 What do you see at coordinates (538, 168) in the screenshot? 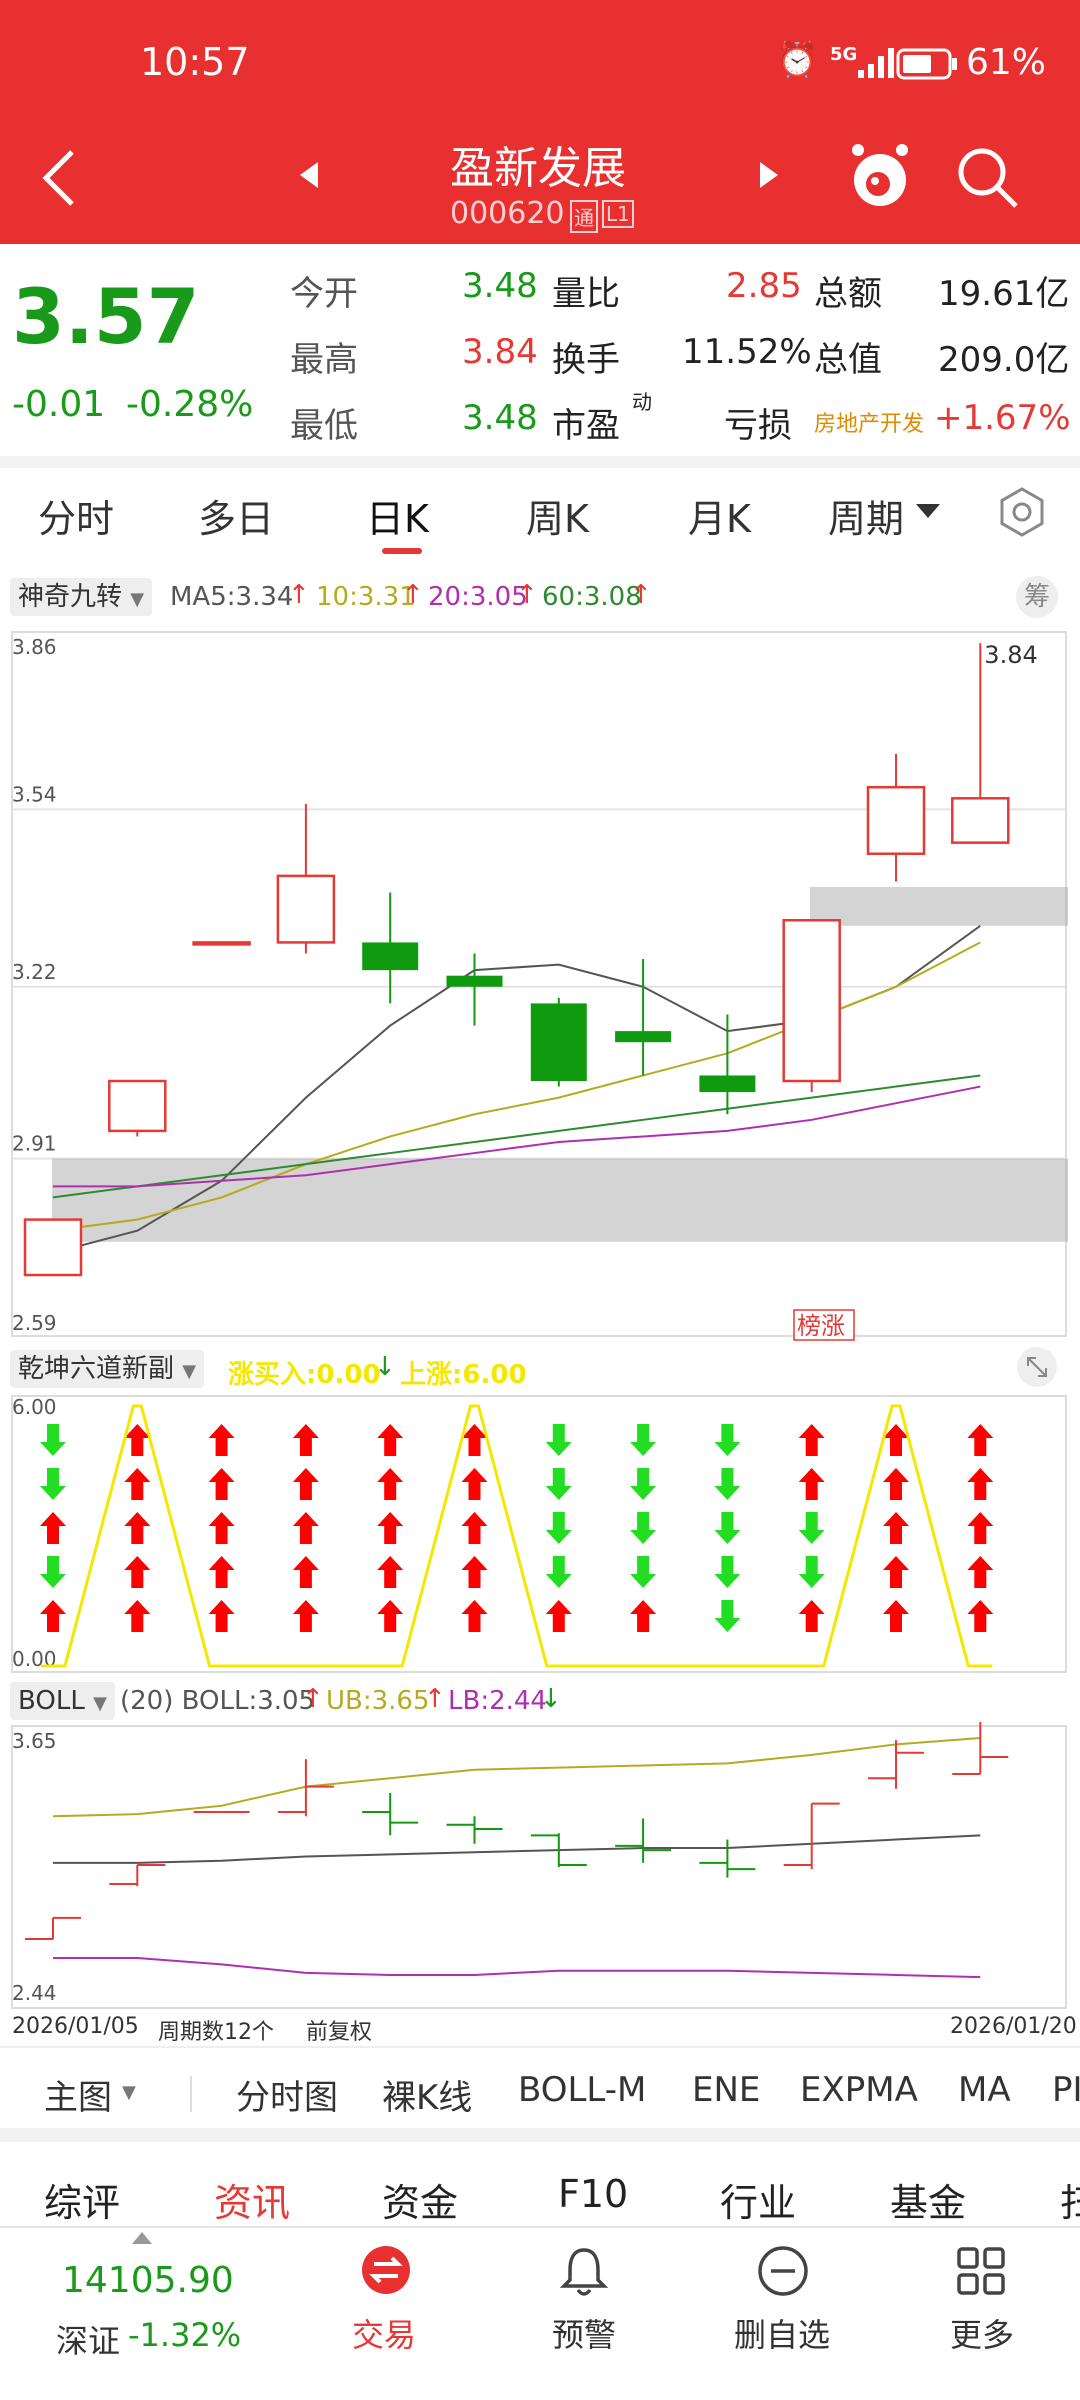
I see `stock-name: 盈新发展` at bounding box center [538, 168].